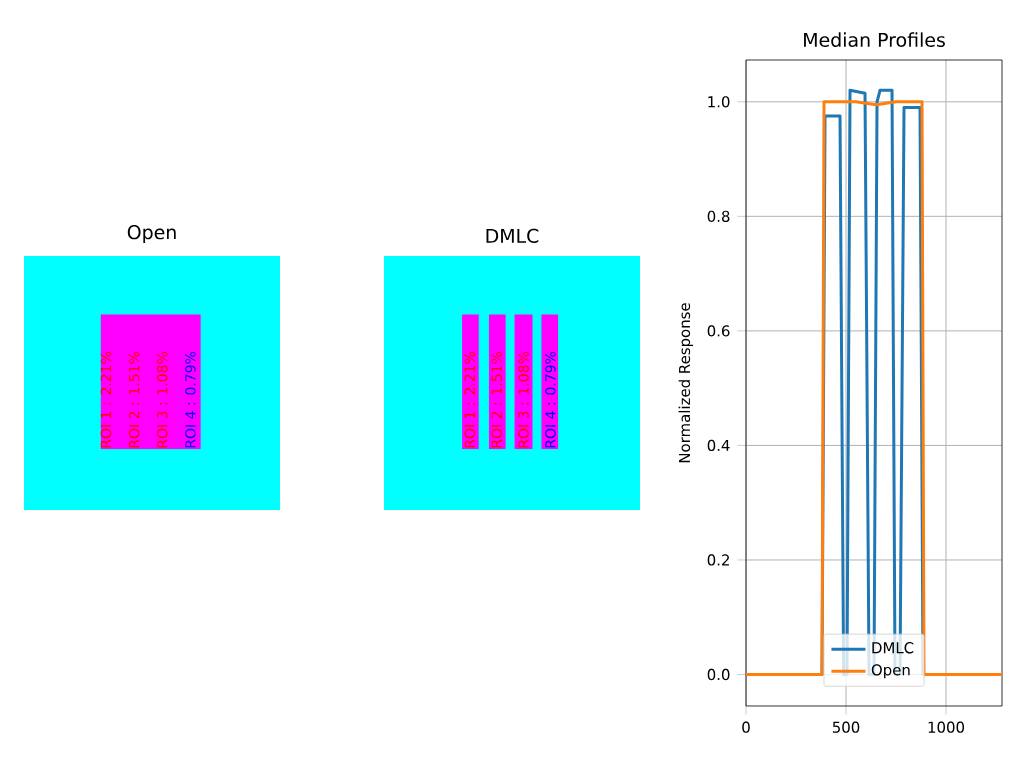 This screenshot has width=1024, height=768. Describe the element at coordinates (151, 234) in the screenshot. I see `text: Open` at that location.